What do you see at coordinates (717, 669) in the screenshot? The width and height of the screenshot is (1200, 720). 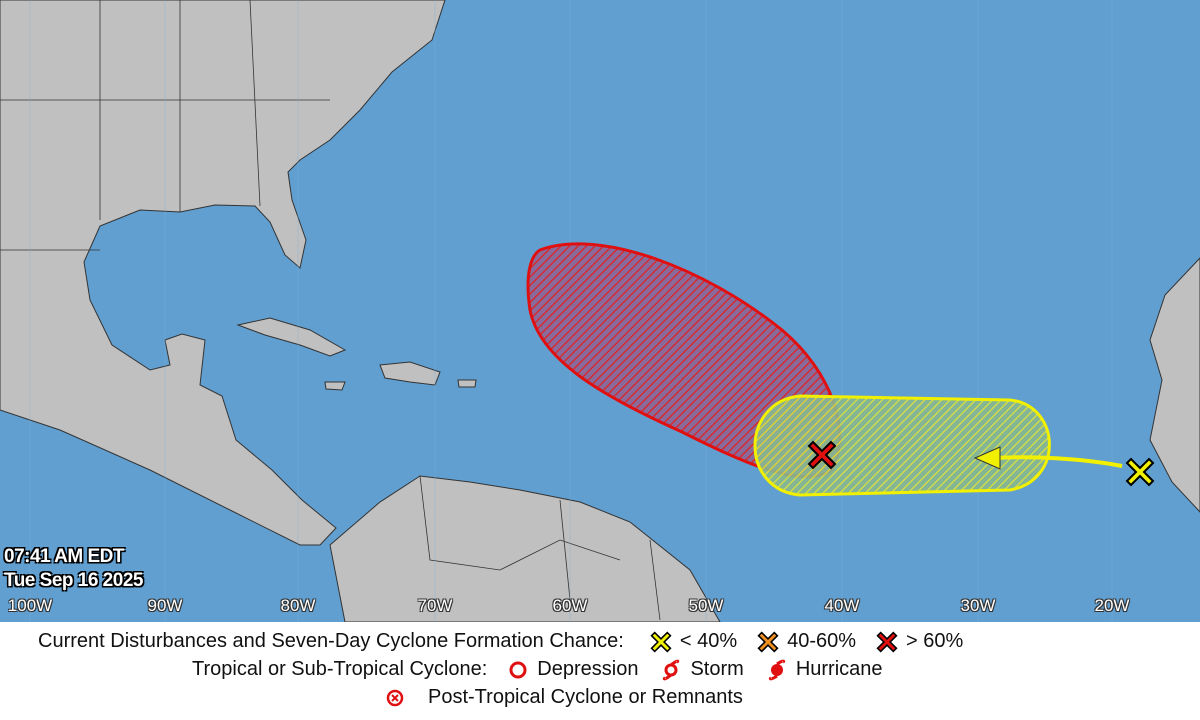 I see `legend-storm: Storm` at bounding box center [717, 669].